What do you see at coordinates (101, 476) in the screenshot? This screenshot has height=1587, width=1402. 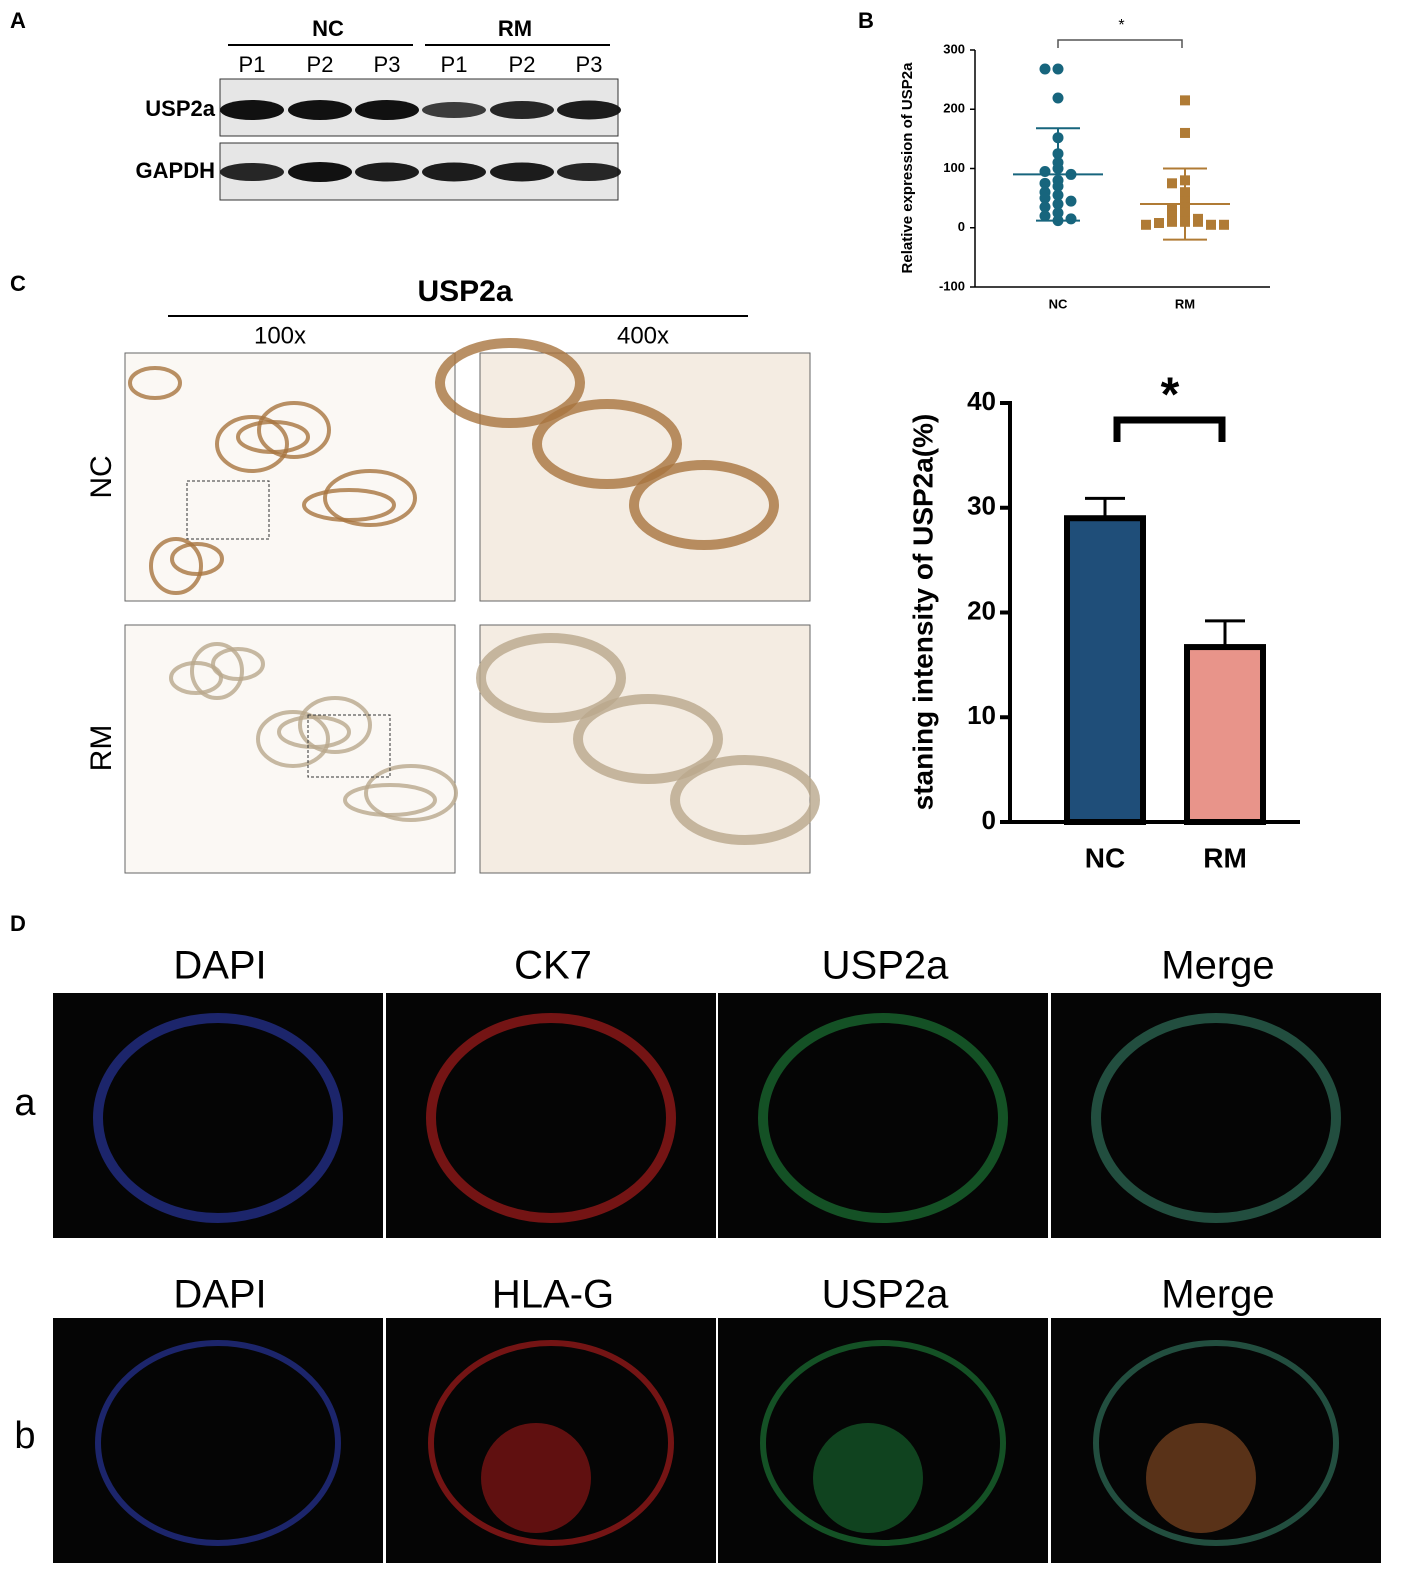 I see `row-label: NC` at bounding box center [101, 476].